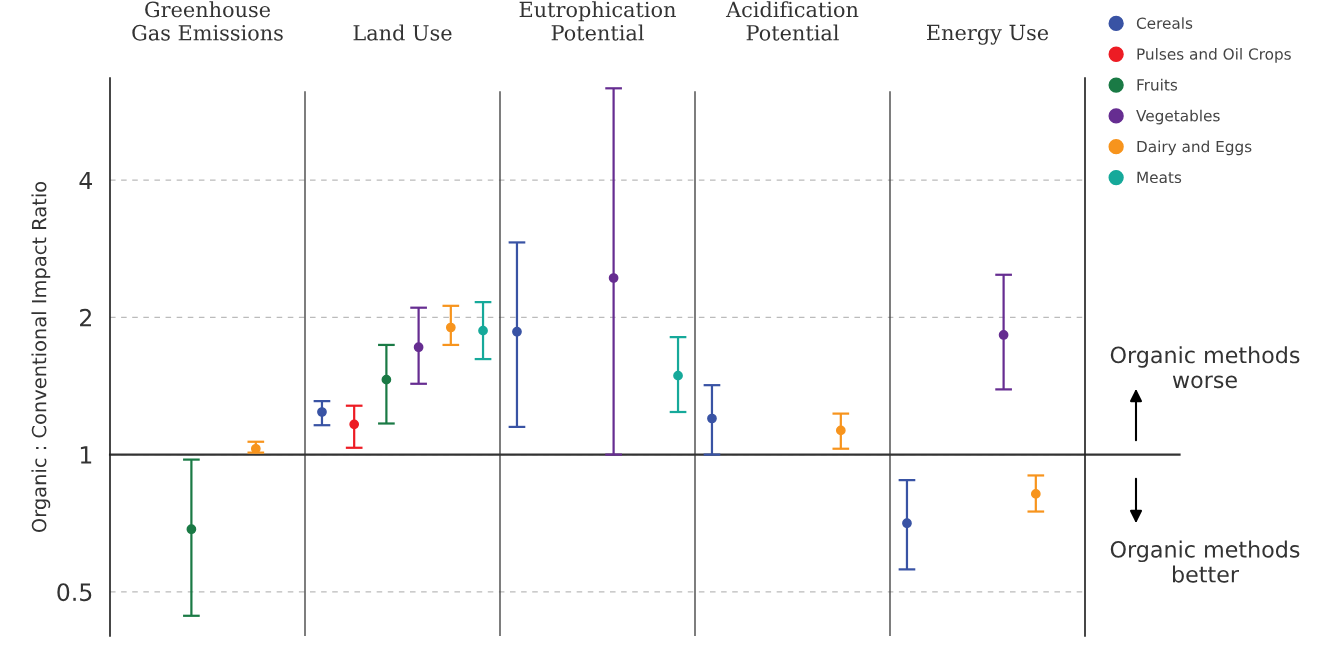 Image resolution: width=1325 pixels, height=648 pixels. Describe the element at coordinates (792, 21) in the screenshot. I see `x-tick-label: Acidification Potential` at that location.